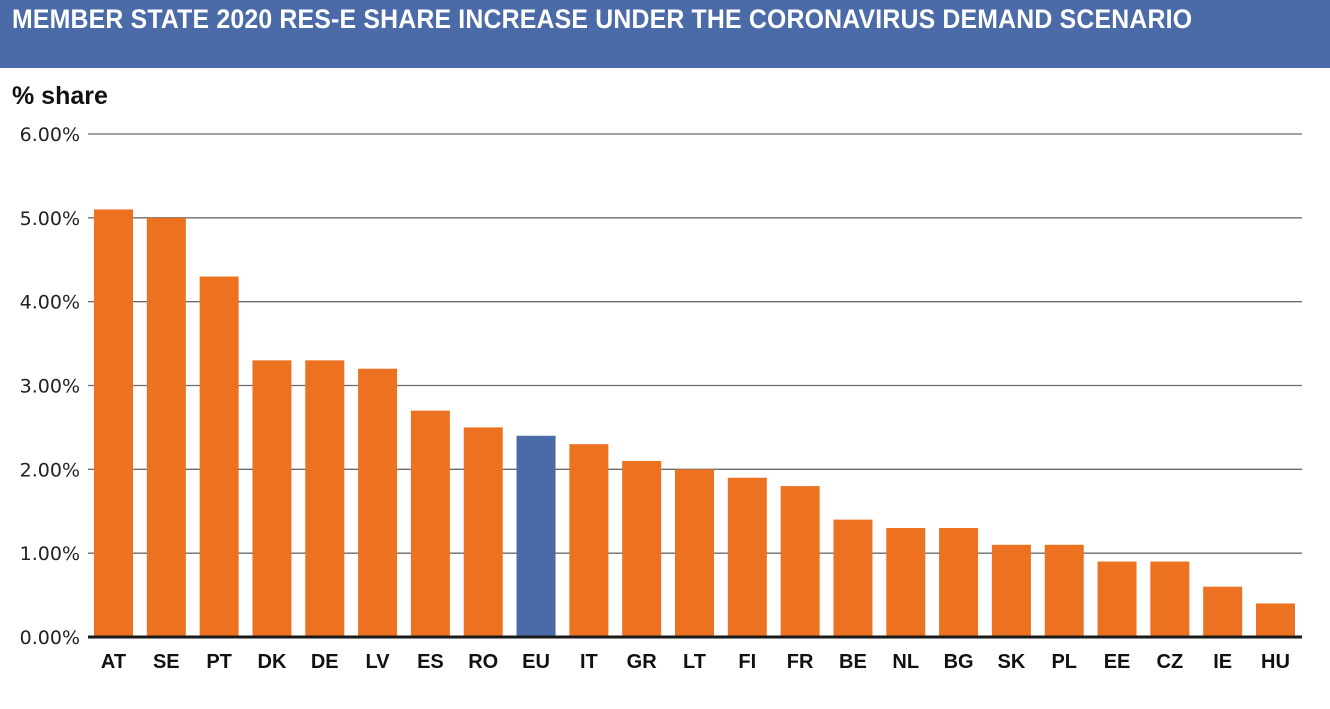  I want to click on bar-pl, so click(1064, 590).